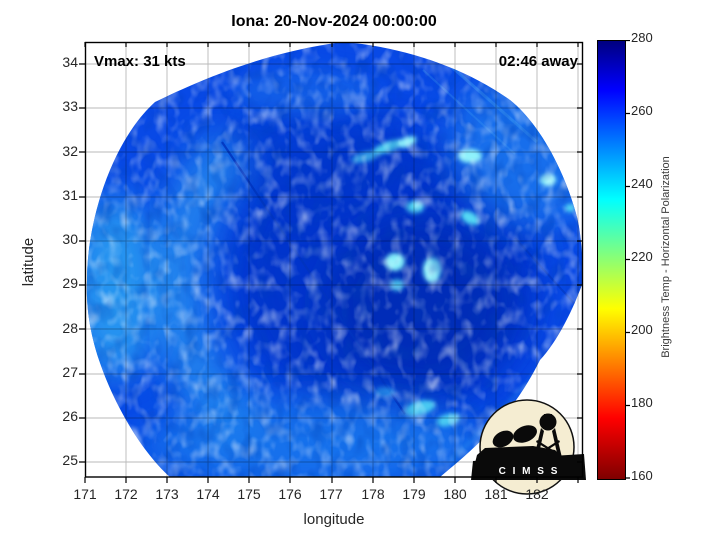 This screenshot has height=540, width=720. Describe the element at coordinates (627, 259) in the screenshot. I see `colorbar-ticks` at that location.